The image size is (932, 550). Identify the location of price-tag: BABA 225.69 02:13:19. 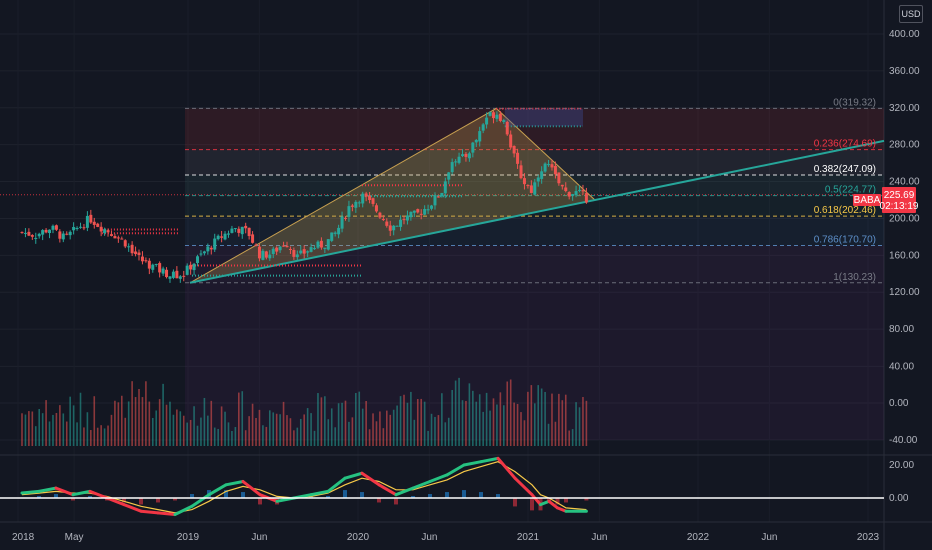
(886, 200).